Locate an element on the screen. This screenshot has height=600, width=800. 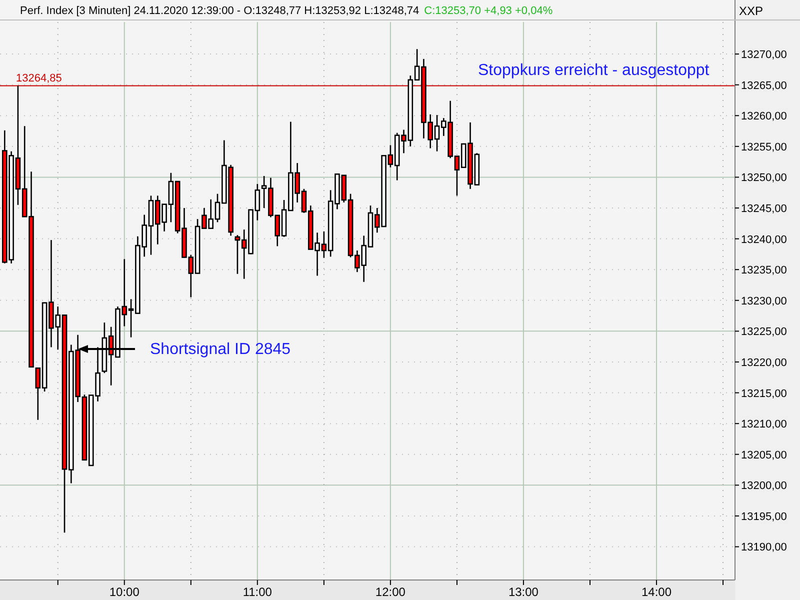
y-tick-label: 13240,00 is located at coordinates (764, 240).